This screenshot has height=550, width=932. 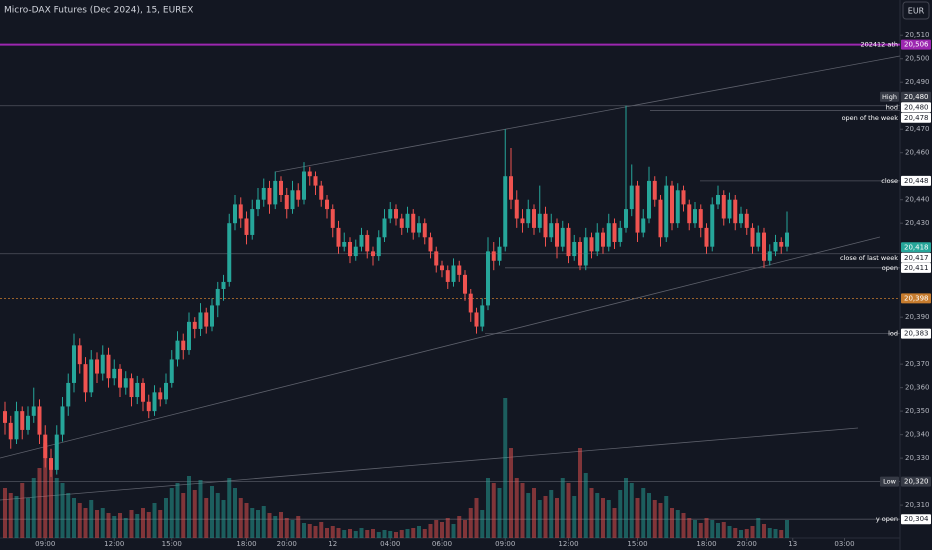 I want to click on y-tick-label: 20,490, so click(x=917, y=82).